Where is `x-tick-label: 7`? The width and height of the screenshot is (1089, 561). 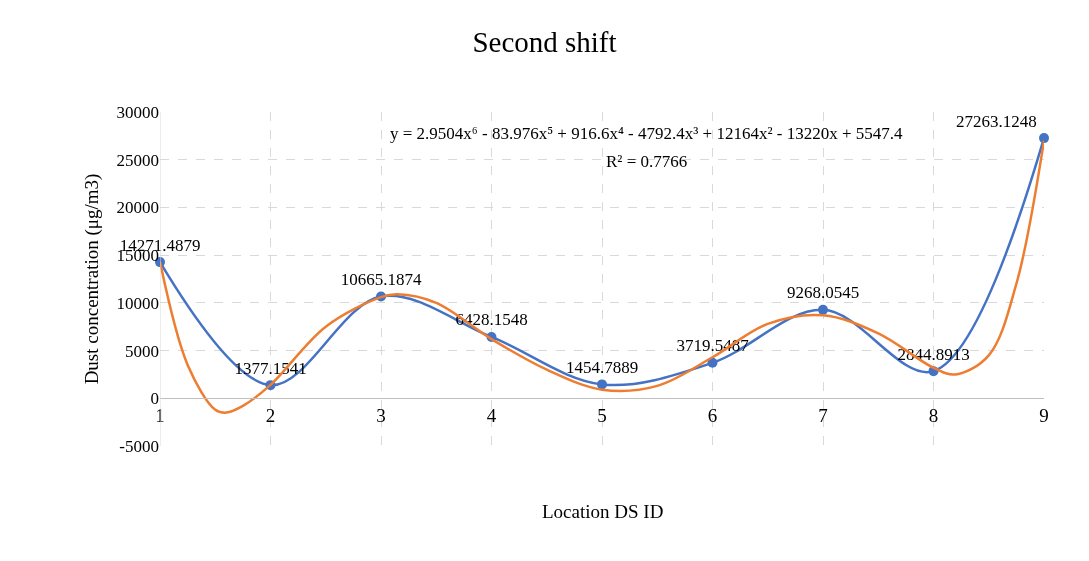 x-tick-label: 7 is located at coordinates (823, 416).